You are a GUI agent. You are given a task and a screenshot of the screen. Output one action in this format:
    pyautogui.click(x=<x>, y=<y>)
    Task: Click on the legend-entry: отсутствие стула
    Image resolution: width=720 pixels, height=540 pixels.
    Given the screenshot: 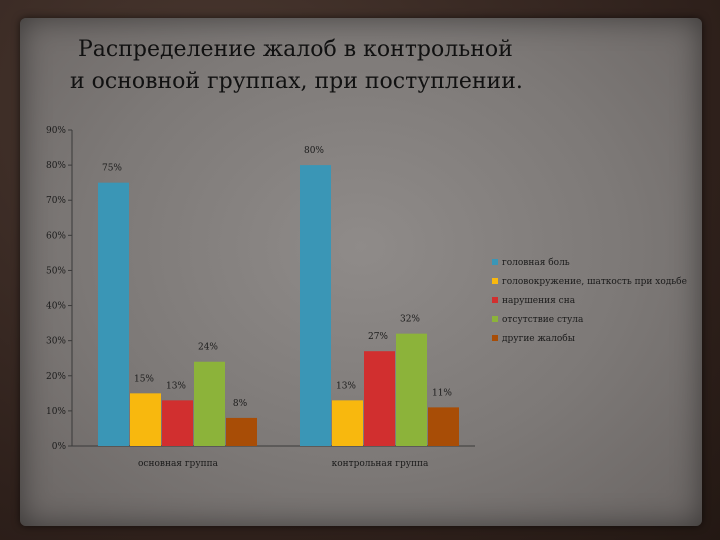 What is the action you would take?
    pyautogui.click(x=543, y=320)
    